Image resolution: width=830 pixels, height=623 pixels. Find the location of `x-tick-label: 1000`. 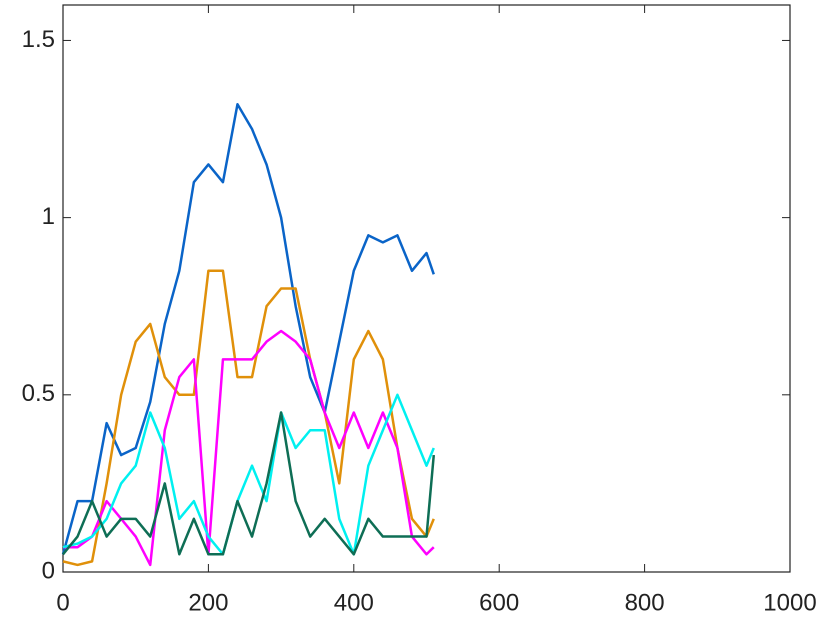

x-tick-label: 1000 is located at coordinates (789, 602).